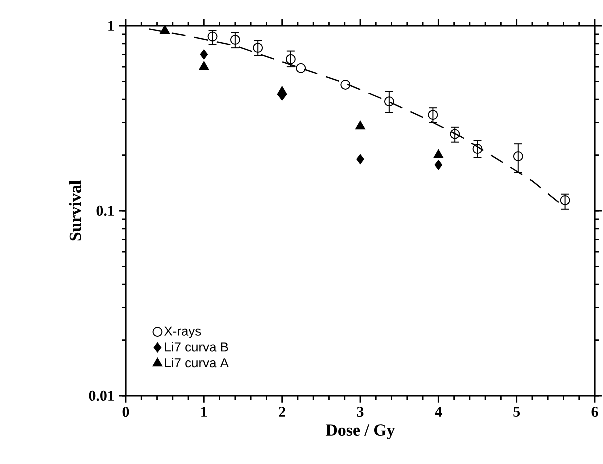 This screenshot has width=603, height=464. Describe the element at coordinates (438, 412) in the screenshot. I see `x-tick-label: 4` at that location.